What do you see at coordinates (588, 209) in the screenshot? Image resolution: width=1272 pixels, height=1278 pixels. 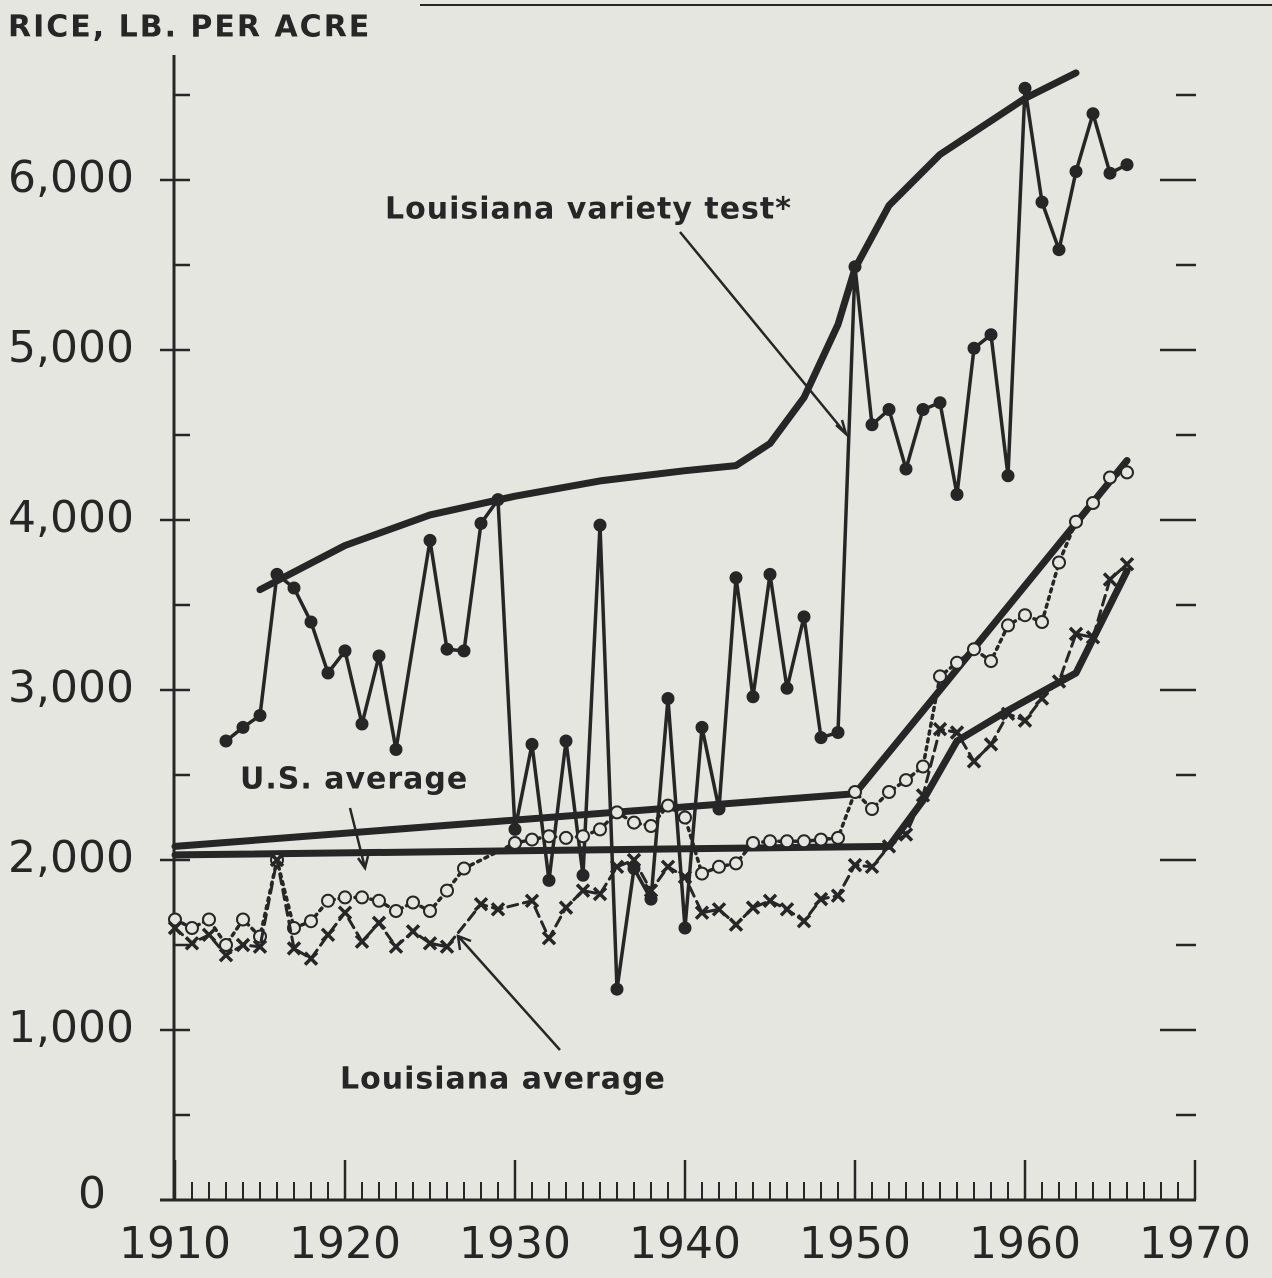 I see `annotation: Louisiana variety test*` at bounding box center [588, 209].